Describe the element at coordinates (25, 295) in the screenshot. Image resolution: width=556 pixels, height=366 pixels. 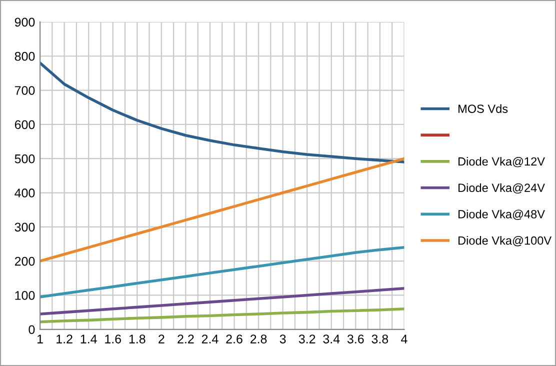
I see `y-tick-label: 100` at that location.